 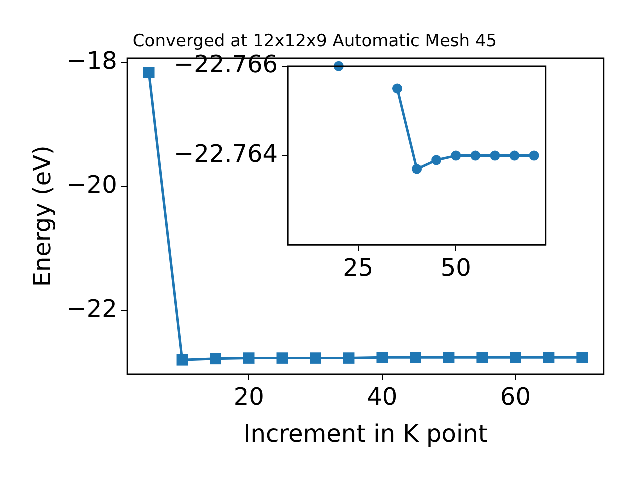 What do you see at coordinates (456, 268) in the screenshot?
I see `x-tick-label: 50` at bounding box center [456, 268].